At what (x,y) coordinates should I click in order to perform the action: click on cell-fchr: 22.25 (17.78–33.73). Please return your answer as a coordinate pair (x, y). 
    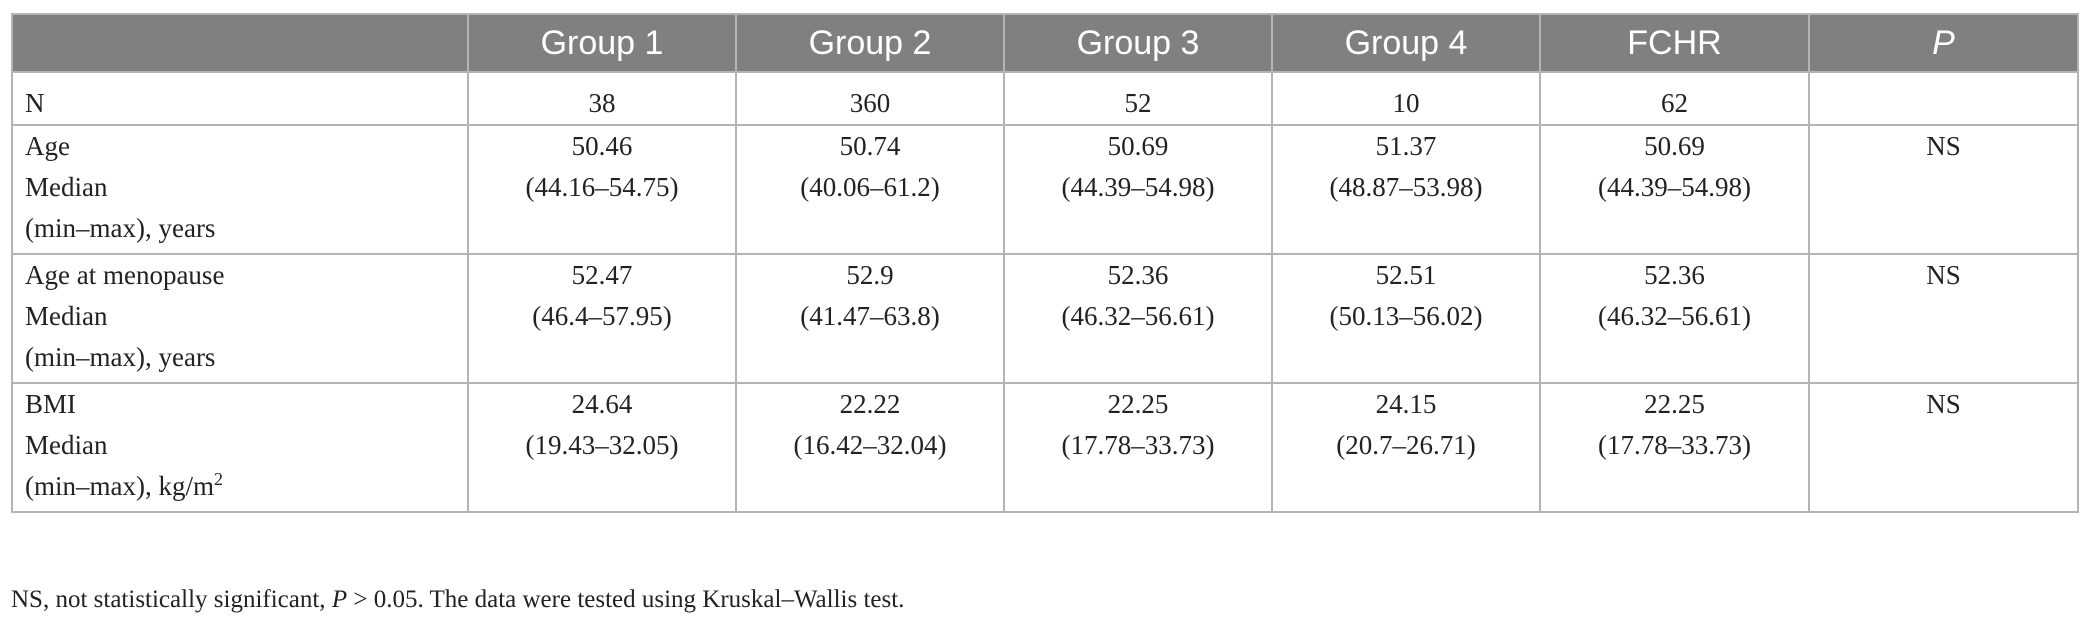
    Looking at the image, I should click on (1674, 447).